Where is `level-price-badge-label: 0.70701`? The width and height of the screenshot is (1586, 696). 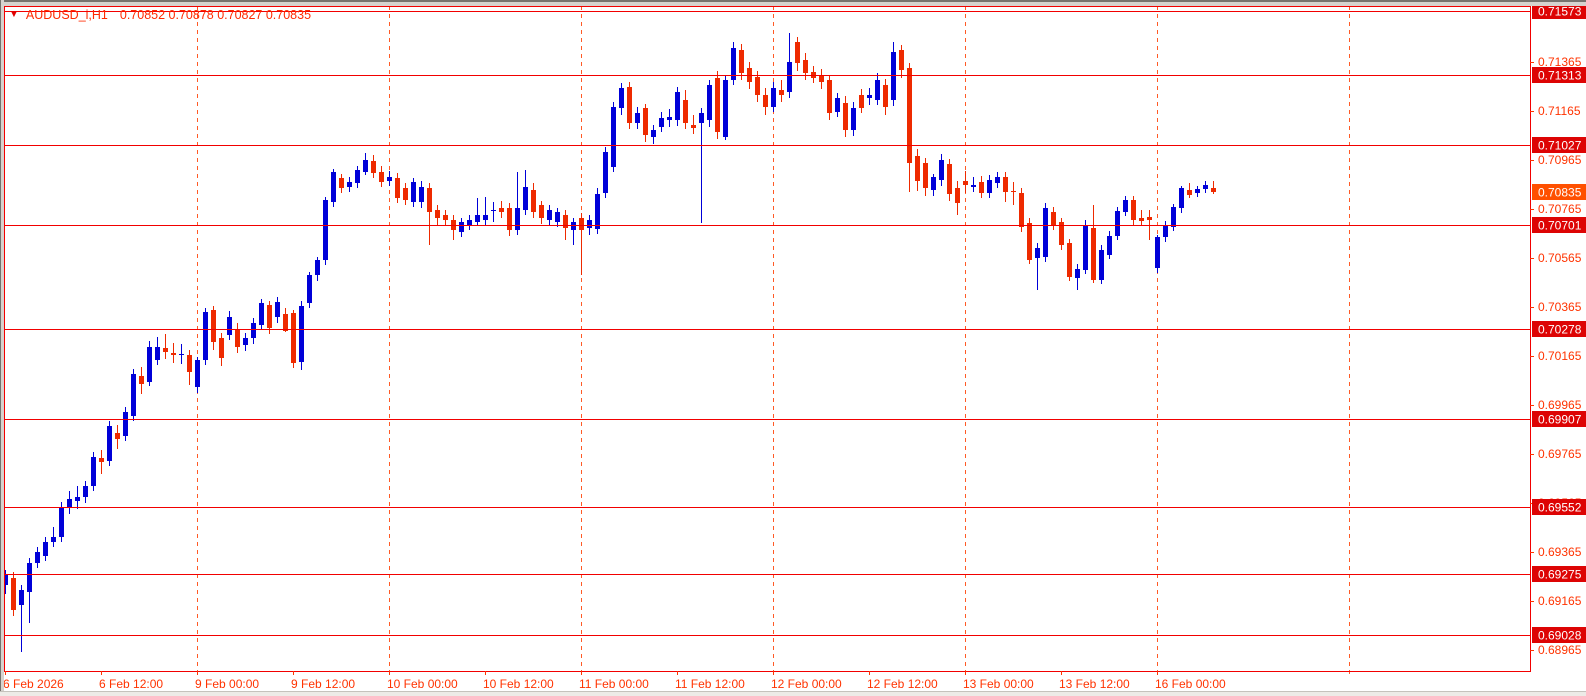 level-price-badge-label: 0.70701 is located at coordinates (1560, 226).